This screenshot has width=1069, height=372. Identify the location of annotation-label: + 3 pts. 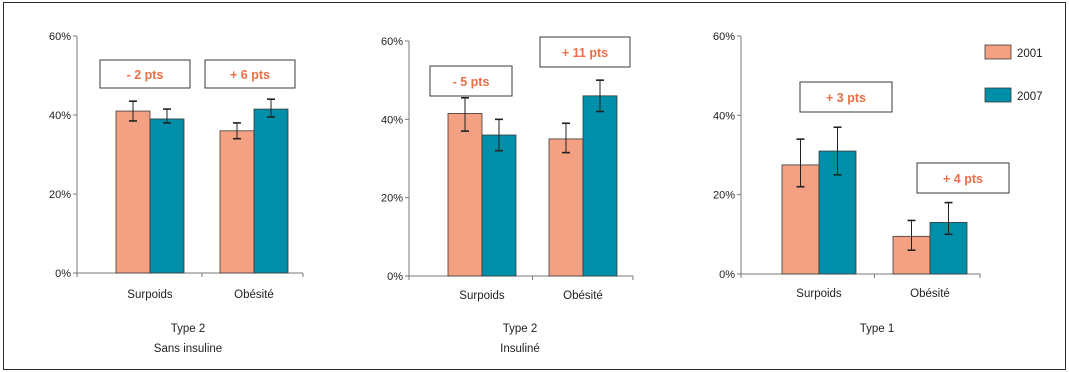
(846, 98).